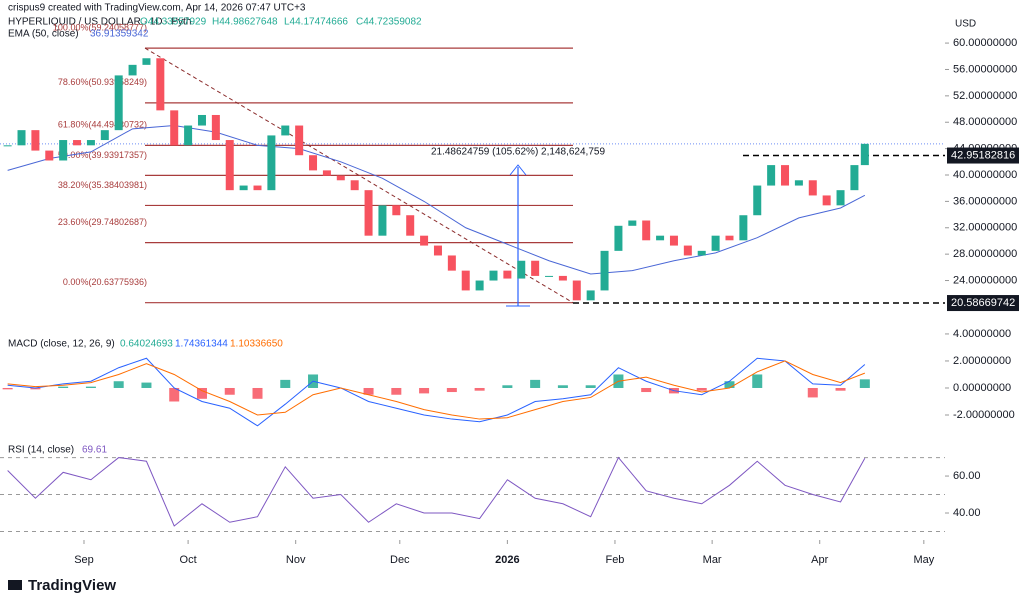  What do you see at coordinates (982, 334) in the screenshot?
I see `y-tick-label: 4.00000000` at bounding box center [982, 334].